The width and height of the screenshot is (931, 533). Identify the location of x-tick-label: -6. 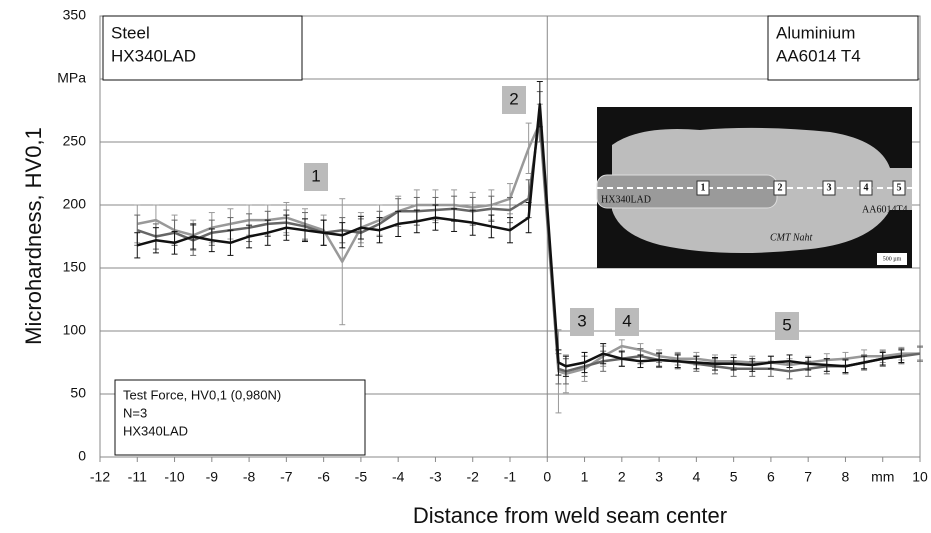
(323, 477).